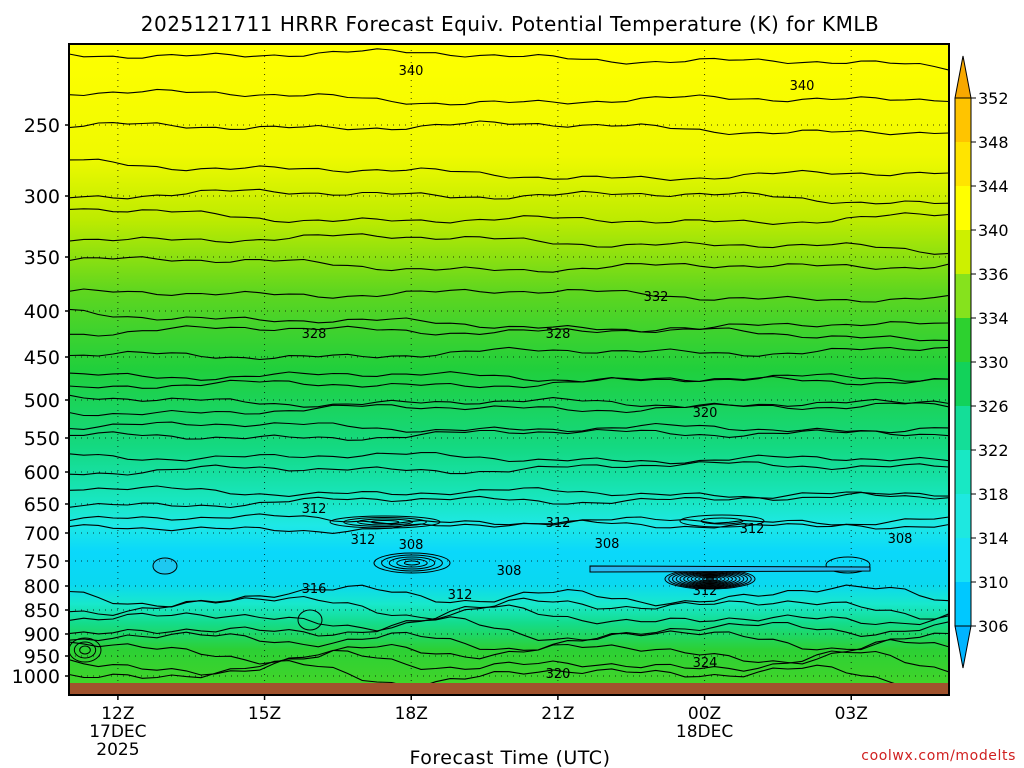  I want to click on contour-label: 340, so click(411, 71).